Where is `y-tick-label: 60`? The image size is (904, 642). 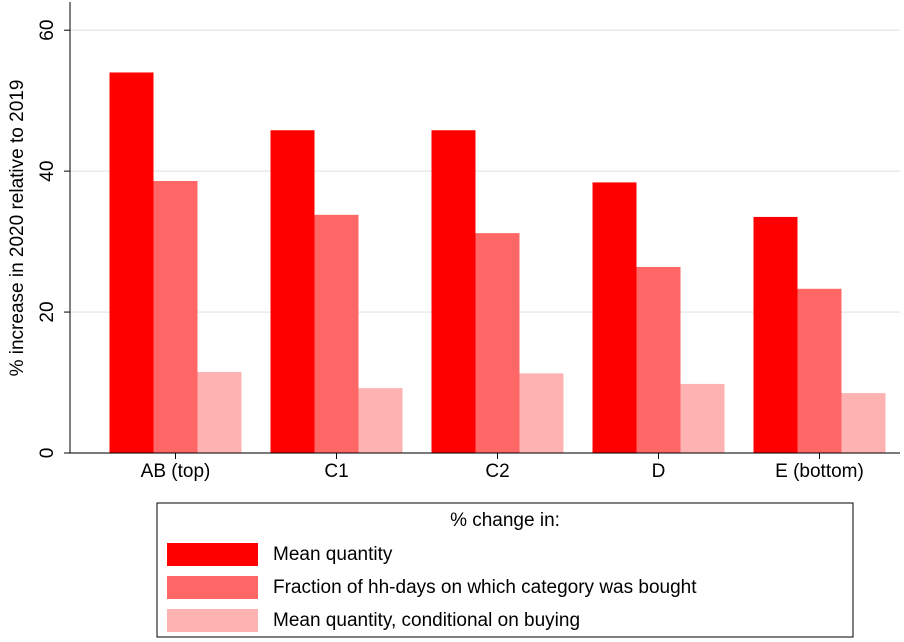 y-tick-label: 60 is located at coordinates (47, 30).